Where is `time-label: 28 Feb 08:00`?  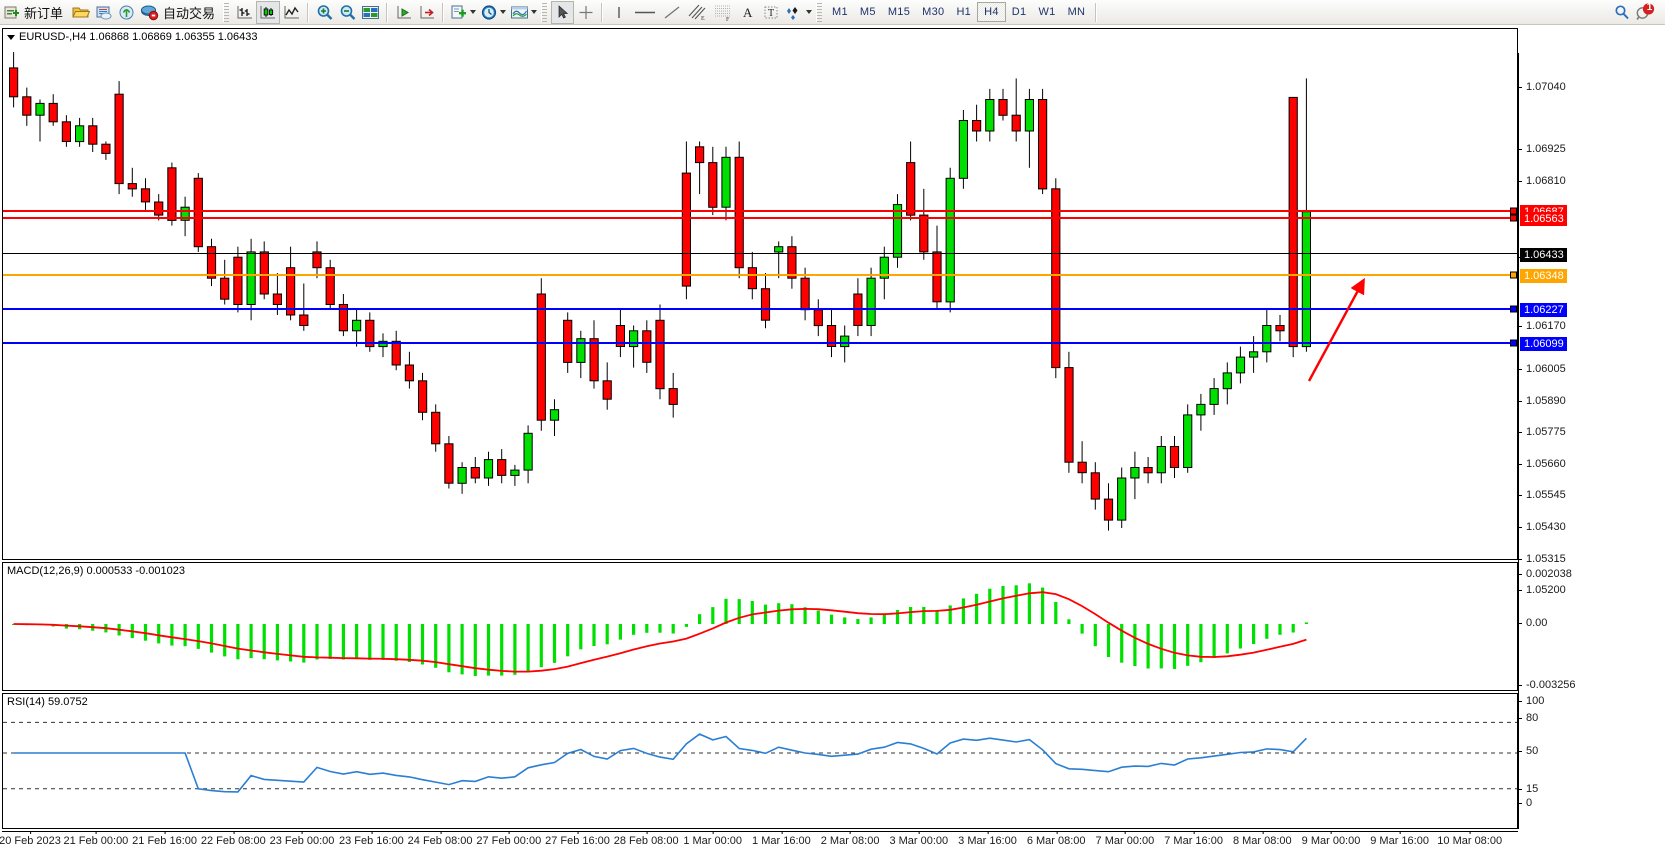
time-label: 28 Feb 08:00 is located at coordinates (646, 839).